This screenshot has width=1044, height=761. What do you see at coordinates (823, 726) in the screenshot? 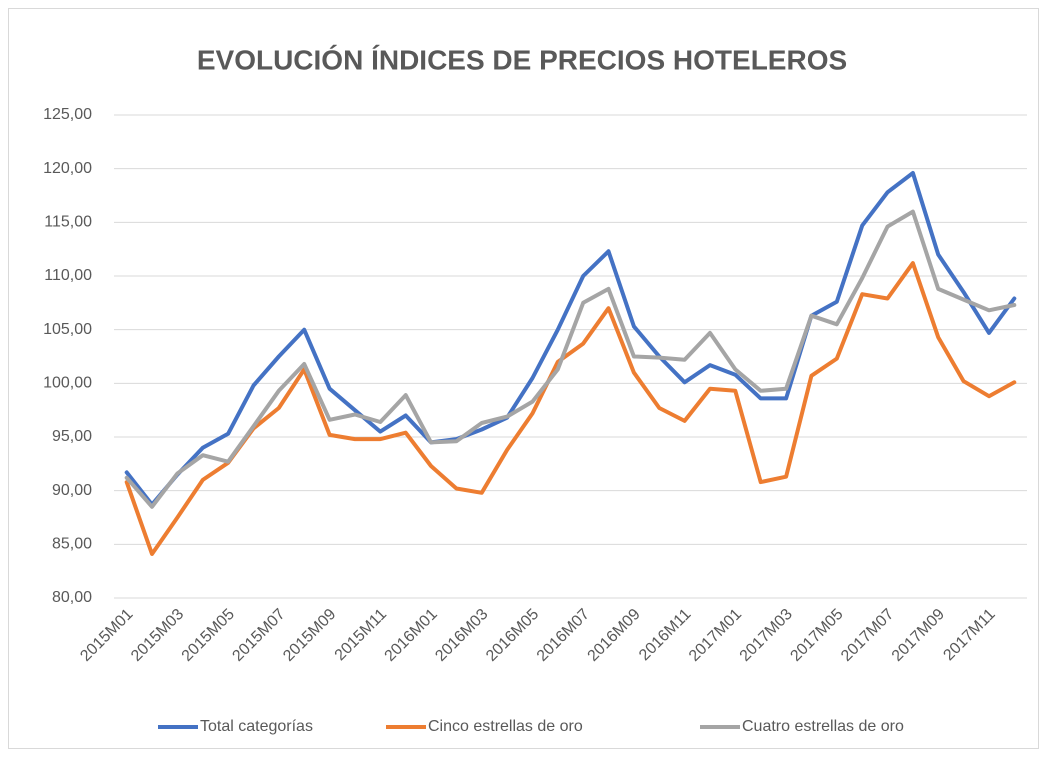
I see `legend-label: Cuatro estrellas de oro` at bounding box center [823, 726].